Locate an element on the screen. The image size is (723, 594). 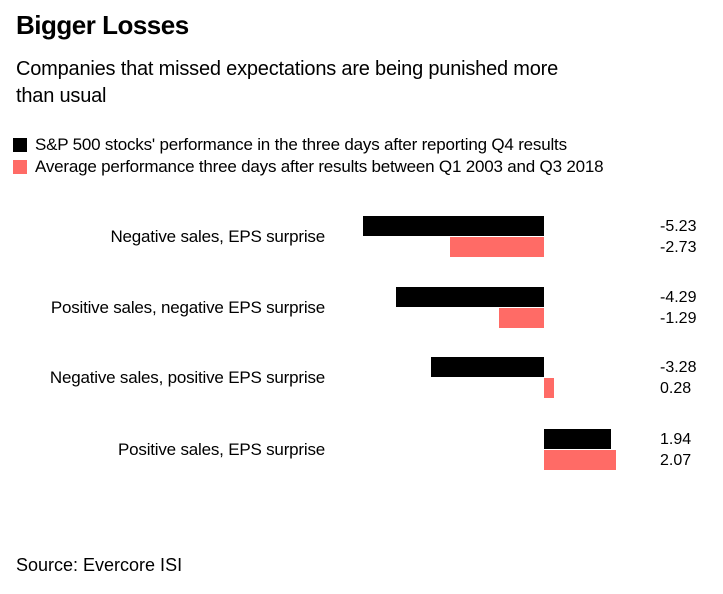
value-label: -4.29 is located at coordinates (678, 297).